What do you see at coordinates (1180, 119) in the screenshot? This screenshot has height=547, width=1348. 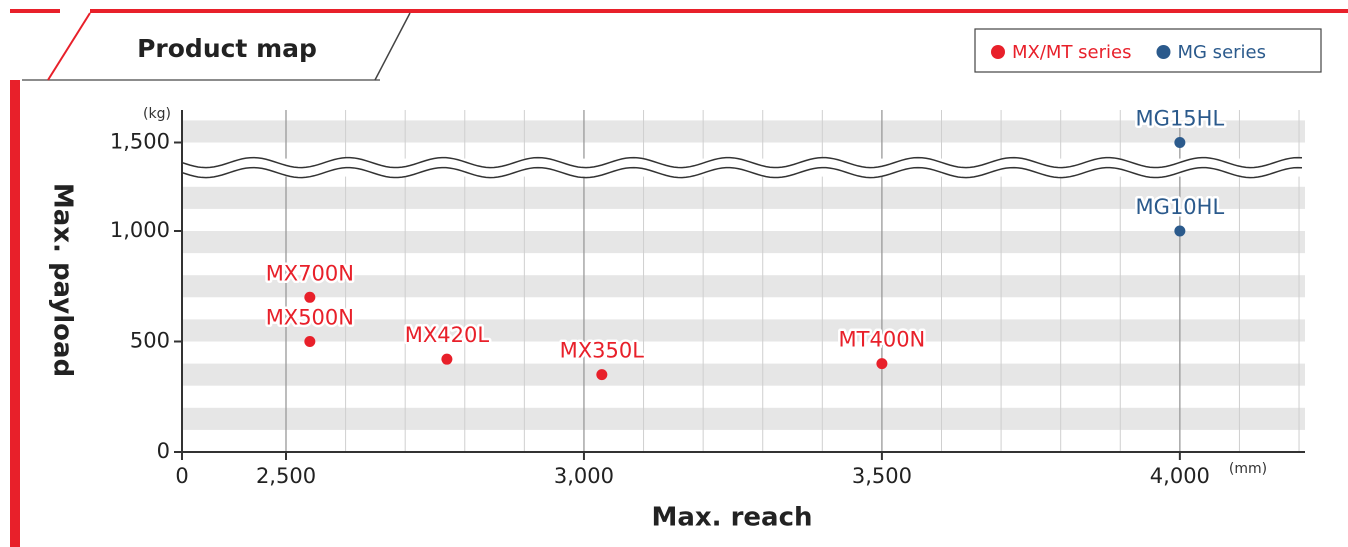 I see `point-label: MG15HL` at bounding box center [1180, 119].